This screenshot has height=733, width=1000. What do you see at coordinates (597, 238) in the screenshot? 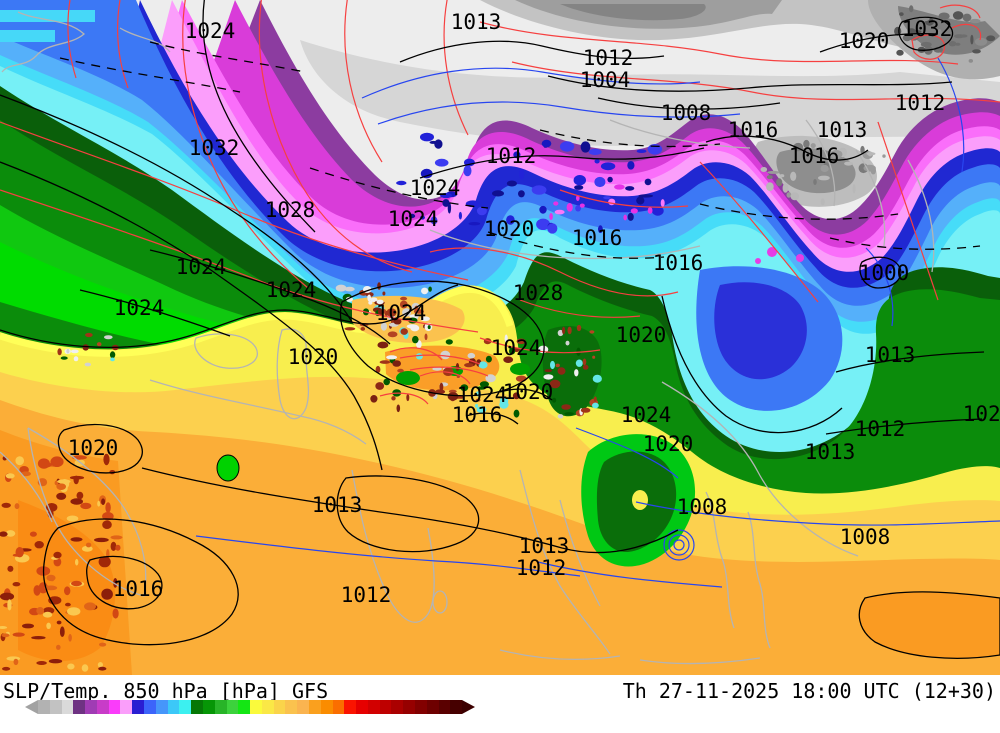
I see `pressure-label: 1016` at bounding box center [597, 238].